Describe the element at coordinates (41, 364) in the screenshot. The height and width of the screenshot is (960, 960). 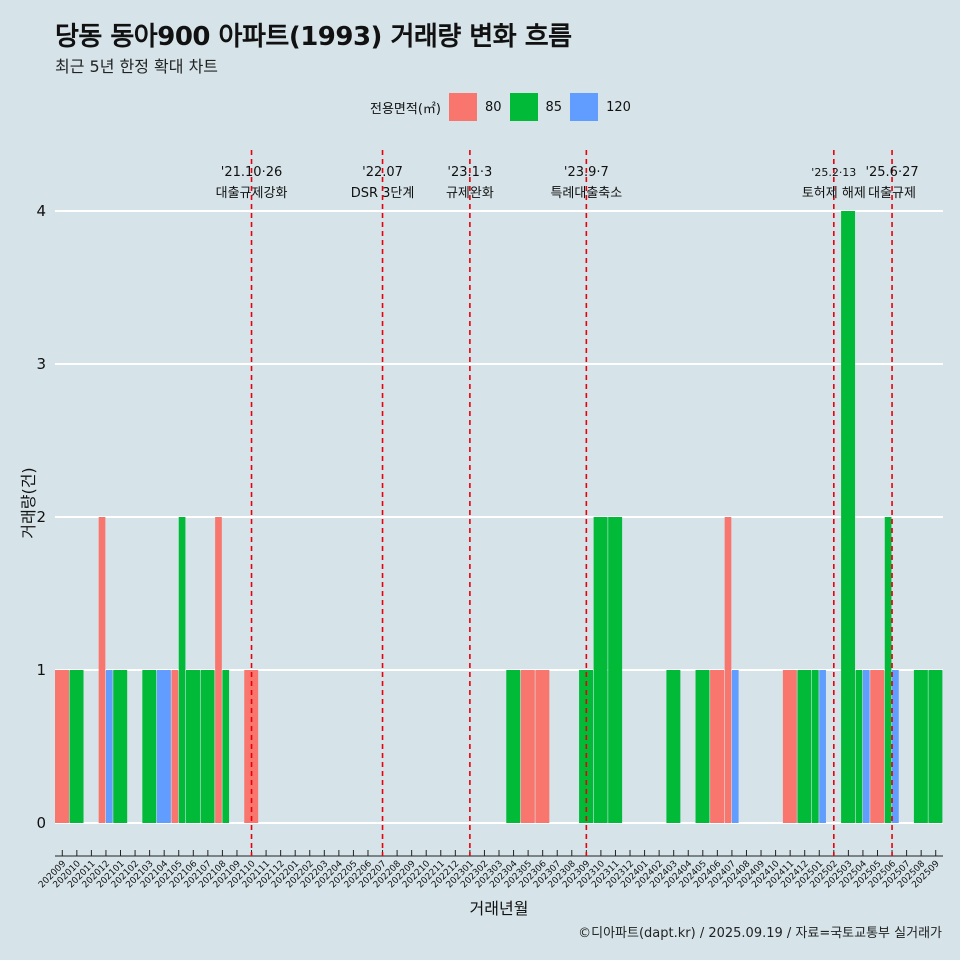
I see `y-tick-label: 3` at that location.